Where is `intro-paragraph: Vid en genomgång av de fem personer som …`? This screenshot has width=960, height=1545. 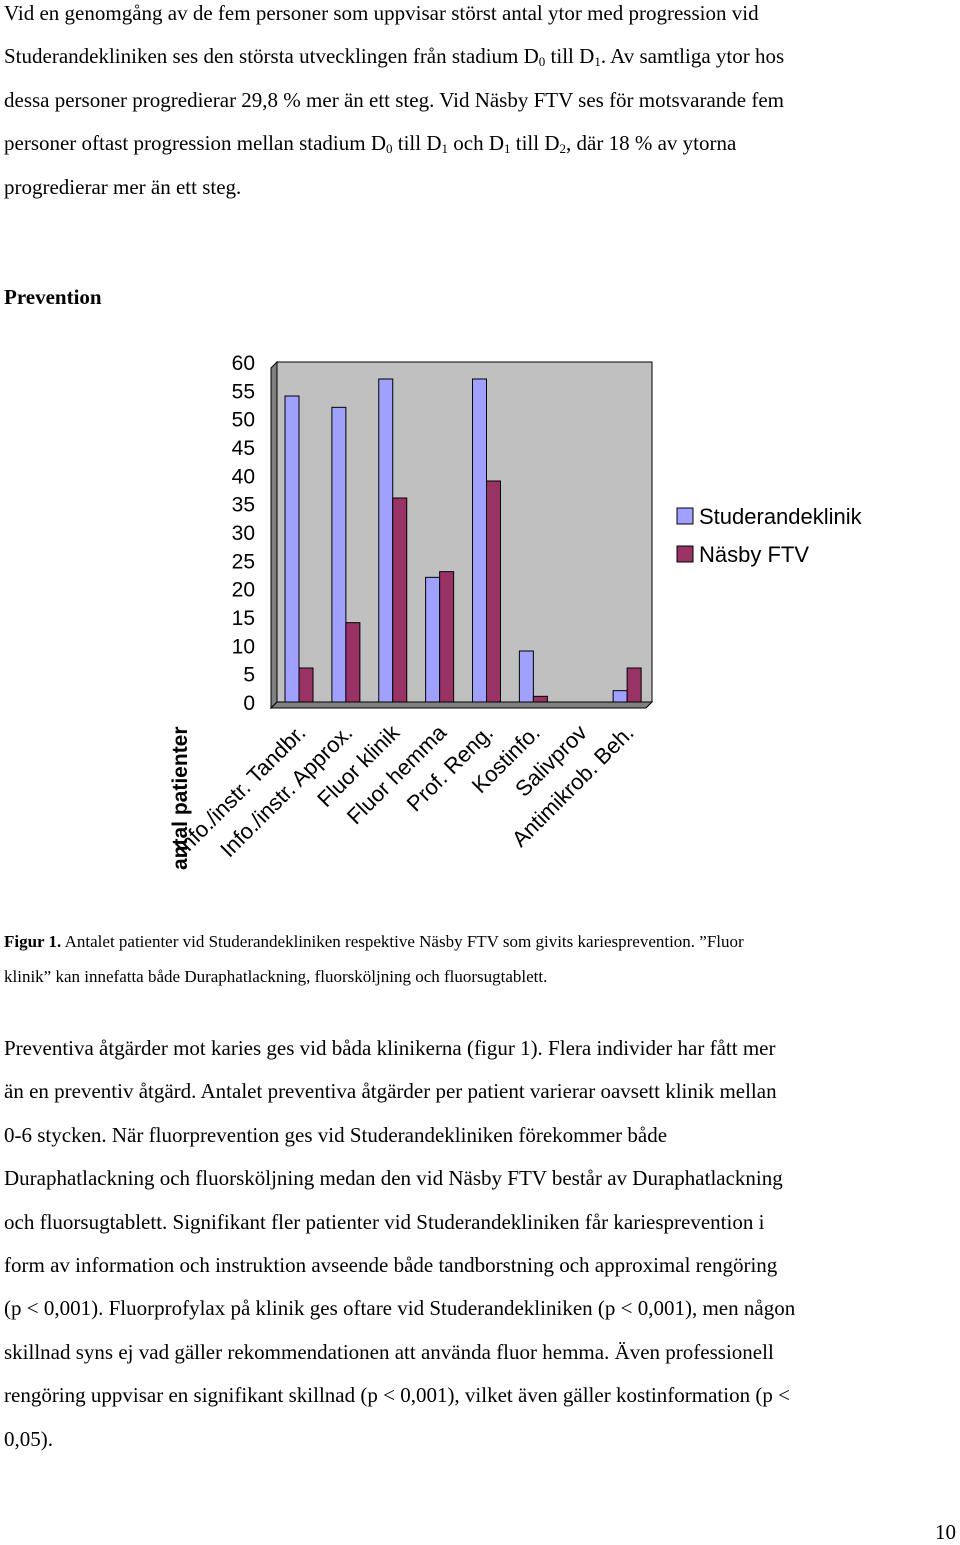 intro-paragraph: Vid en genomgång av de fem personer som … is located at coordinates (480, 104).